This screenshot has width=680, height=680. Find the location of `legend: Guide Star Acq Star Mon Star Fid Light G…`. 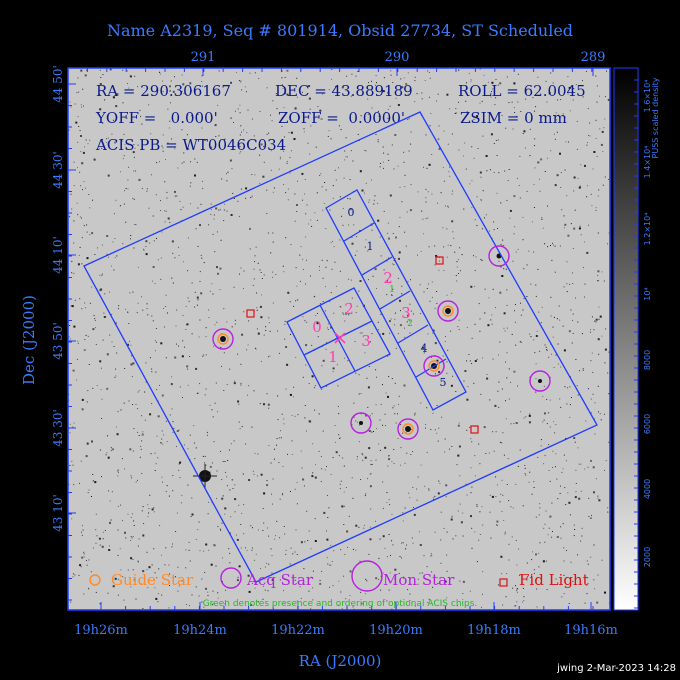

legend: Guide Star Acq Star Mon Star Fid Light G… is located at coordinates (339, 584).